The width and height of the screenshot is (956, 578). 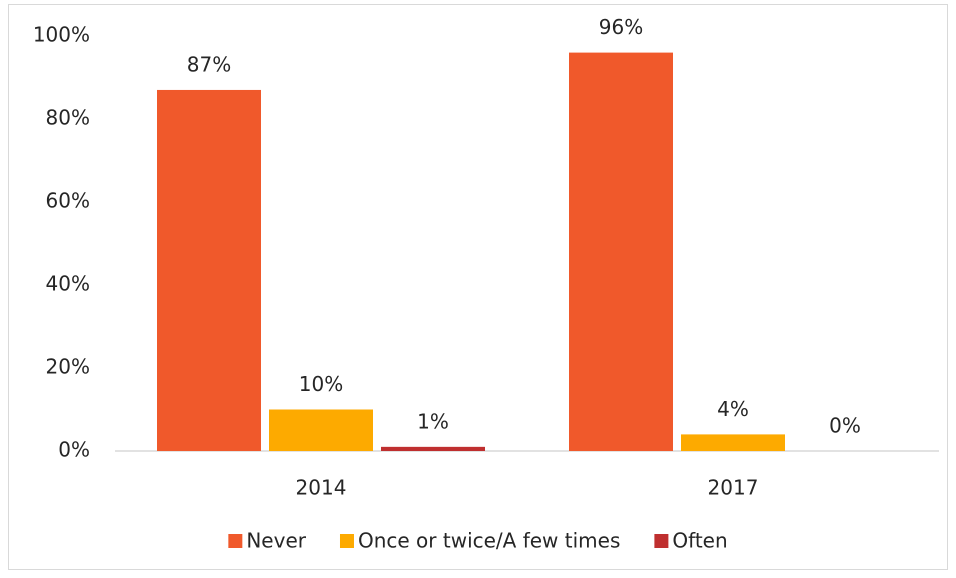 I want to click on x-tick-label: 2017, so click(x=733, y=488).